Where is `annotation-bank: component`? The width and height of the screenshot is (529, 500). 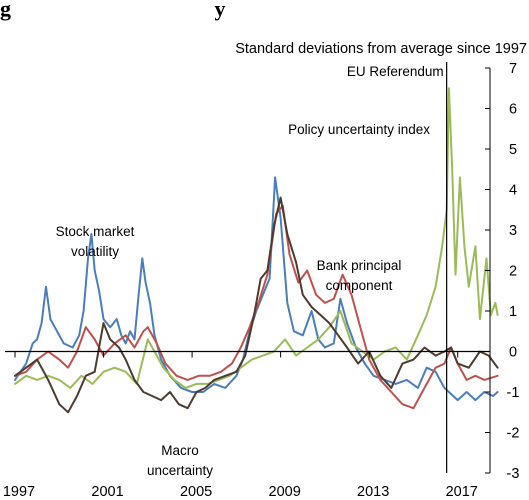 annotation-bank: component is located at coordinates (359, 285).